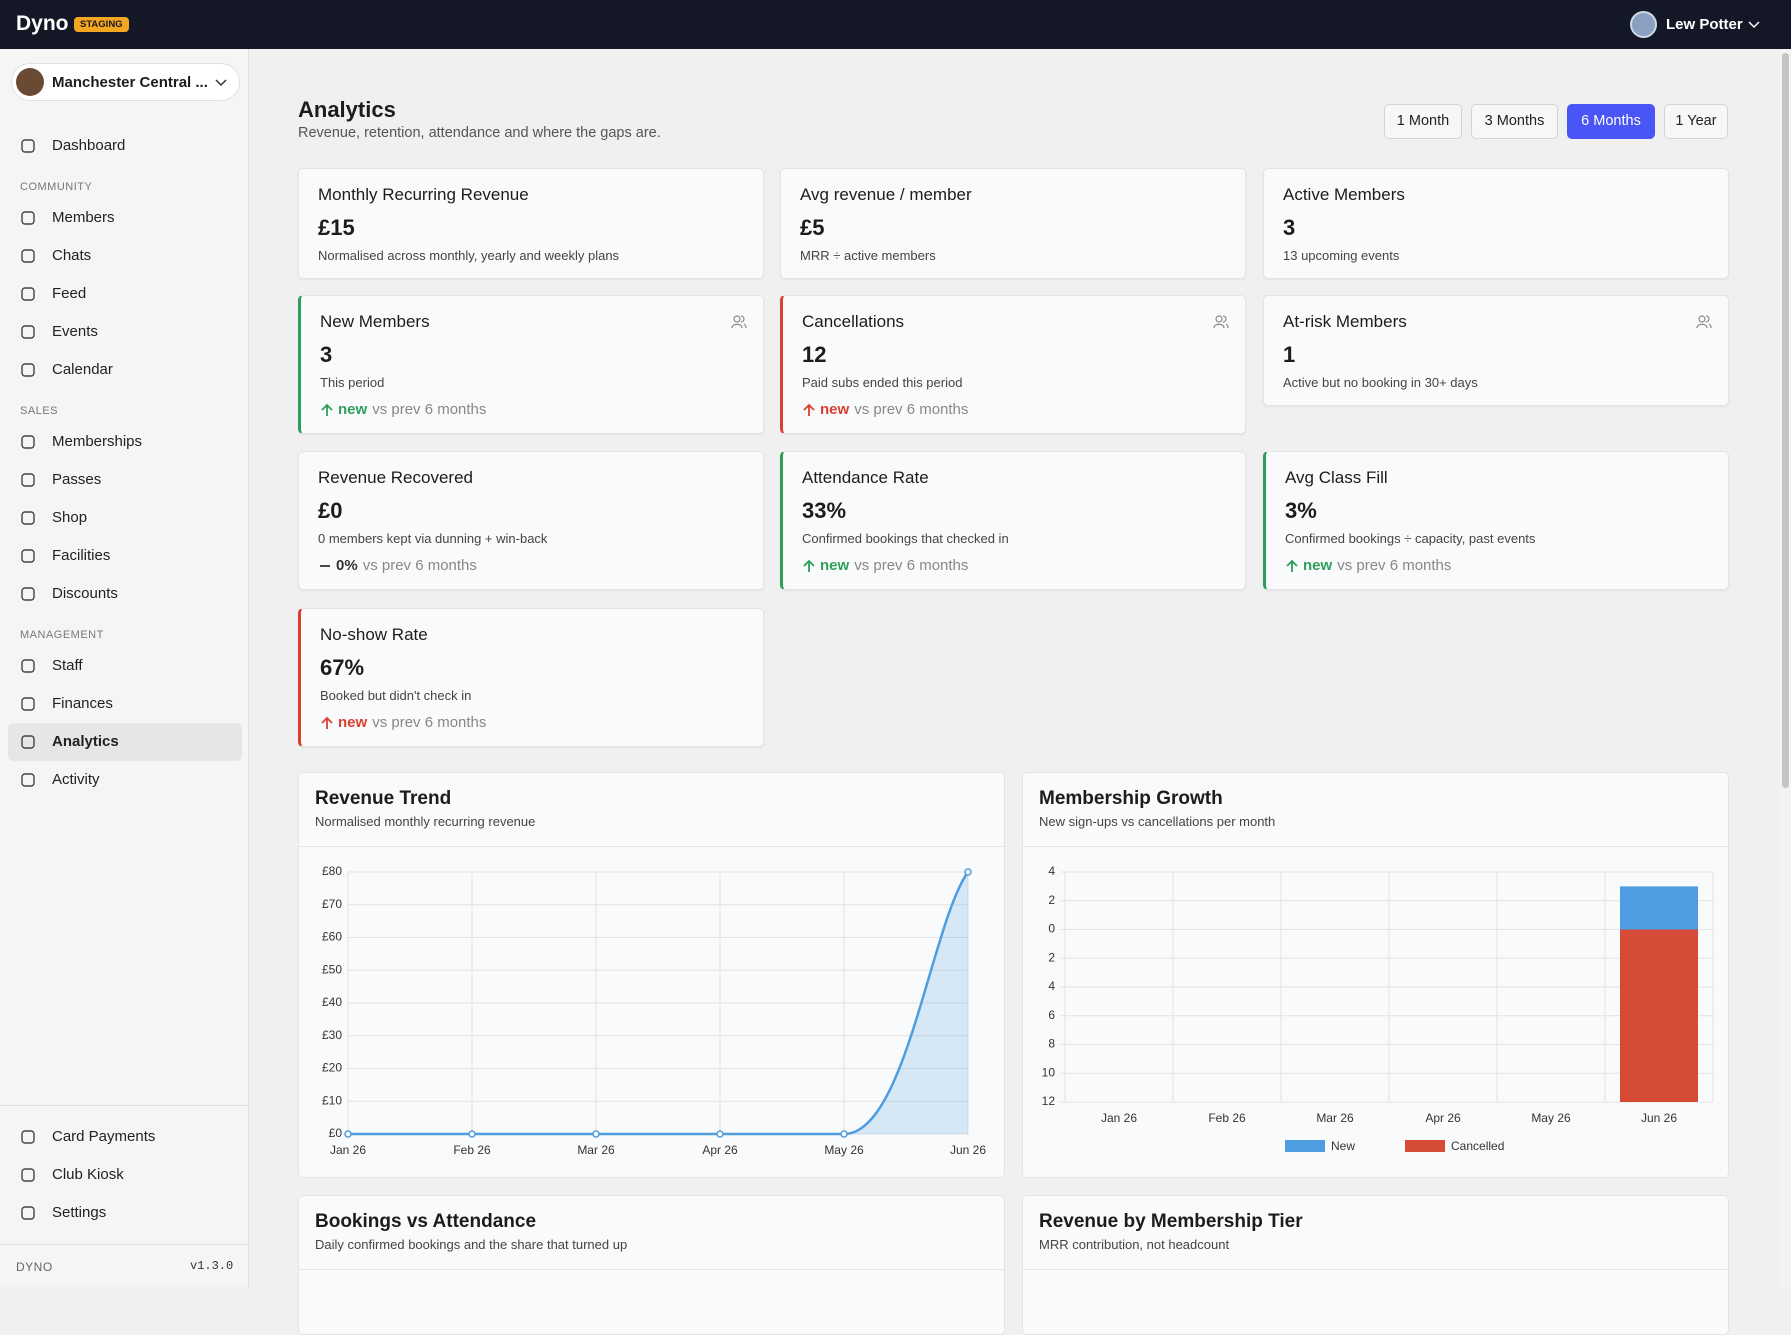 The image size is (1791, 1335). I want to click on trend: 0% vs prev 6 months, so click(397, 566).